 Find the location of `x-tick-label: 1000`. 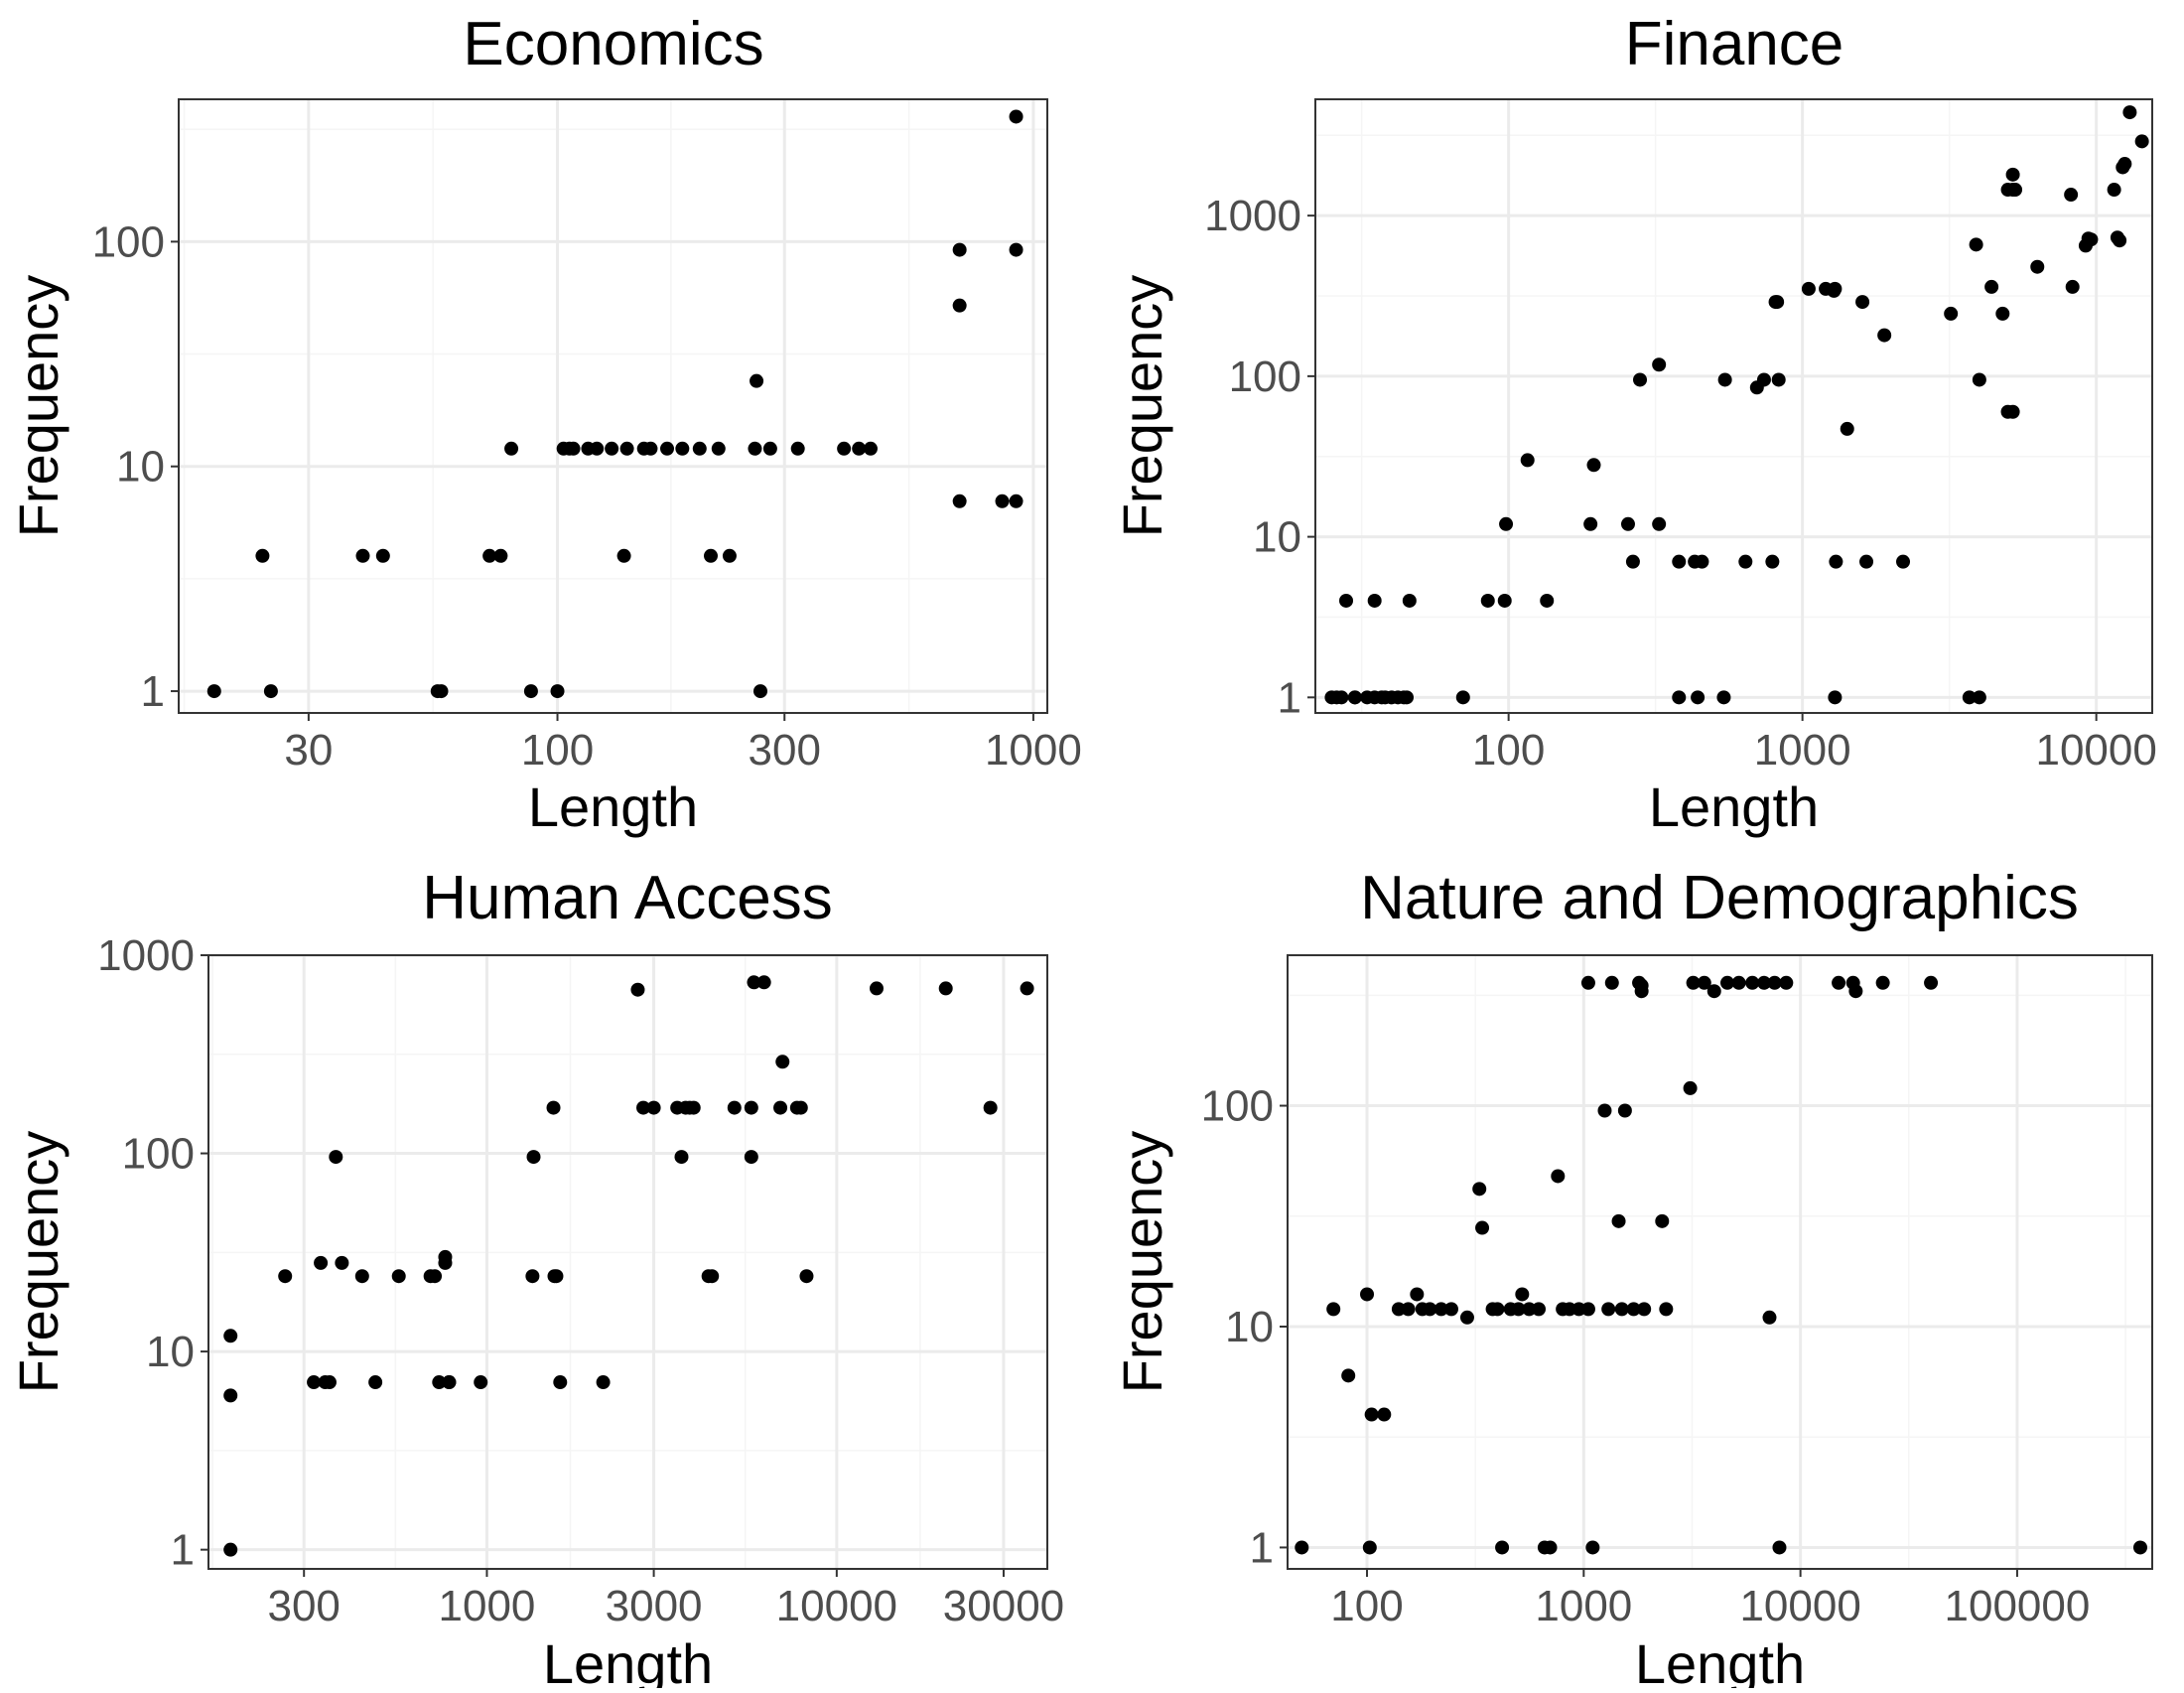

x-tick-label: 1000 is located at coordinates (1583, 1606).